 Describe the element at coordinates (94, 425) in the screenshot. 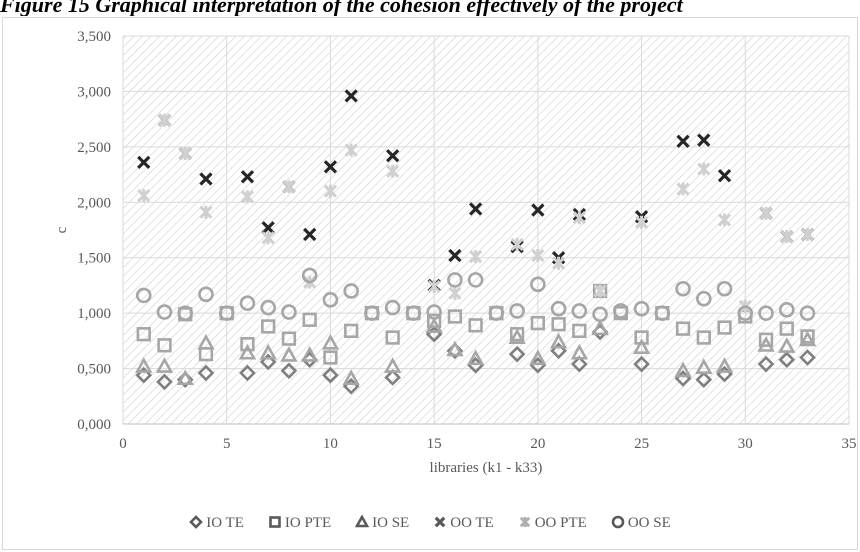

I see `y-tick-label: 0,000` at that location.